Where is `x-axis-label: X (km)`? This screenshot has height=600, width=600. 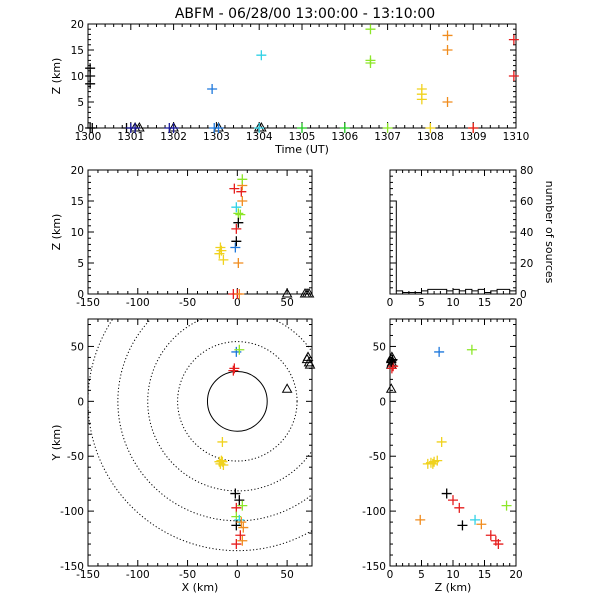 x-axis-label: X (km) is located at coordinates (200, 587).